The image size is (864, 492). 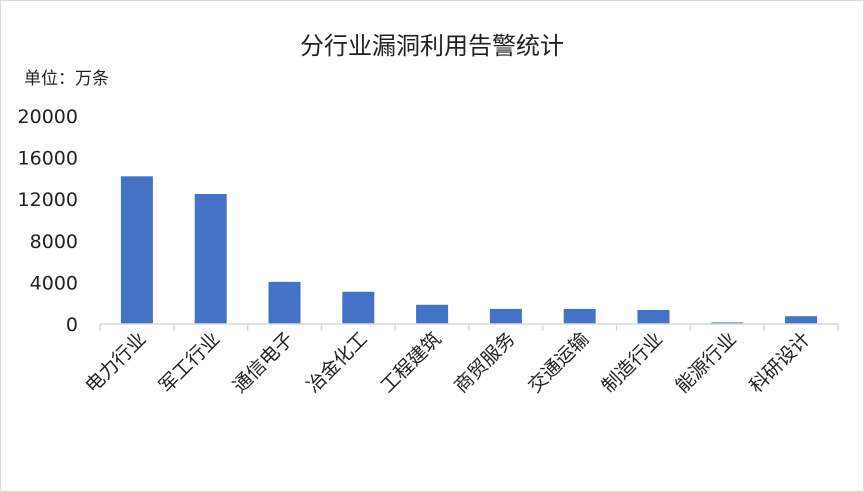 What do you see at coordinates (54, 283) in the screenshot?
I see `y-tick-label: 4000` at bounding box center [54, 283].